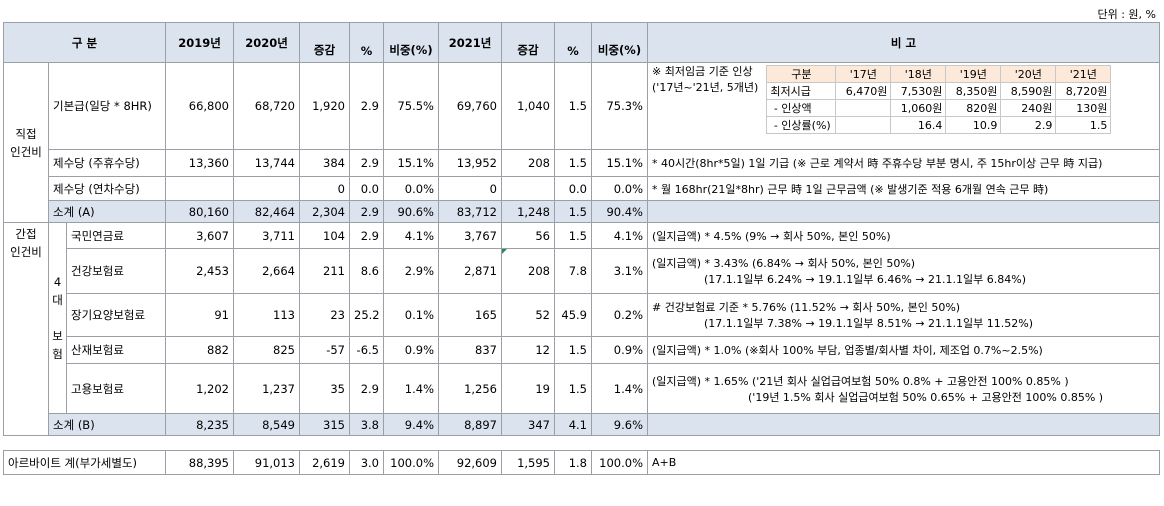  Describe the element at coordinates (107, 424) in the screenshot. I see `row-name: 소계 (B)` at that location.